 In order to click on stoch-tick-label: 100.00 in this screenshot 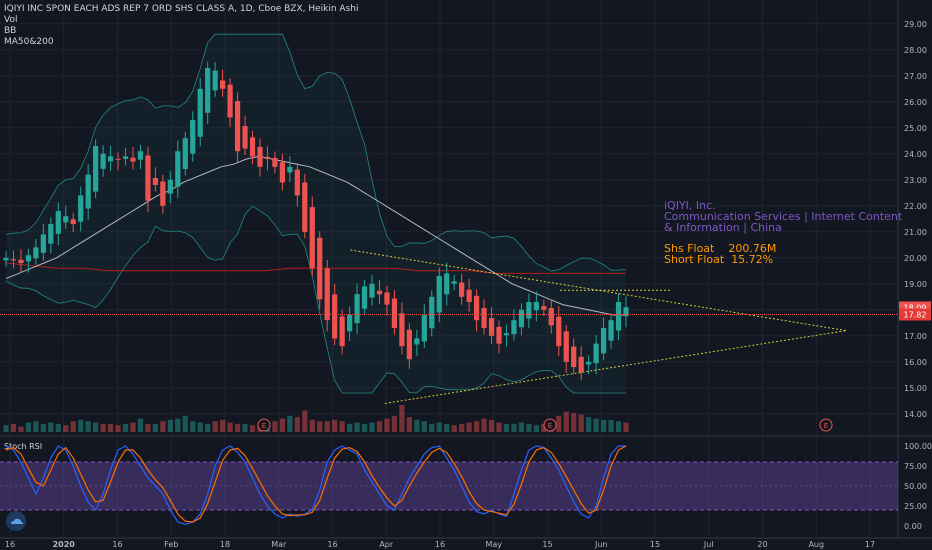, I will do `click(918, 446)`.